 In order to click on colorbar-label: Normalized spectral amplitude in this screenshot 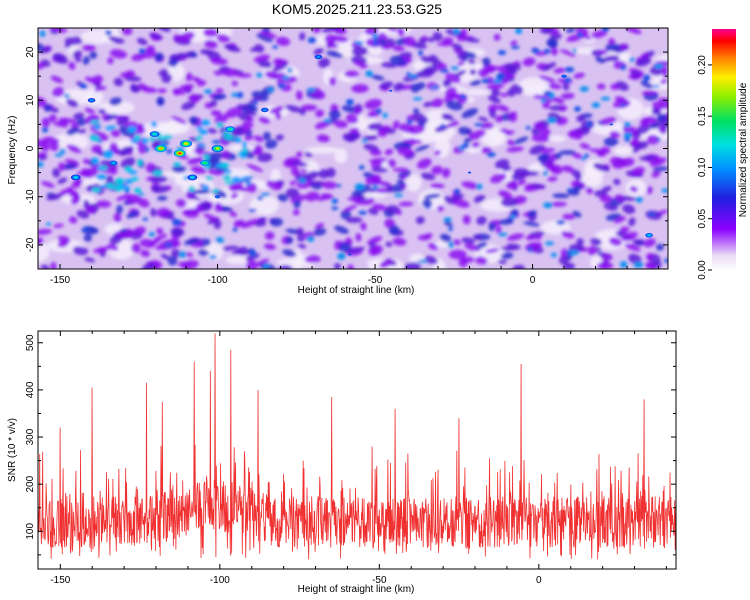, I will do `click(743, 149)`.